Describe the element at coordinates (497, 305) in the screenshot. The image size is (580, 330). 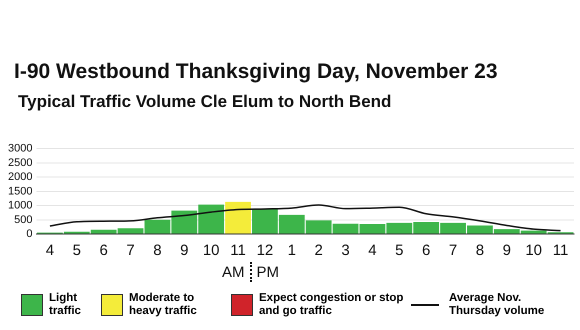
I see `legend-label: Average Nov. Thursday volume` at that location.